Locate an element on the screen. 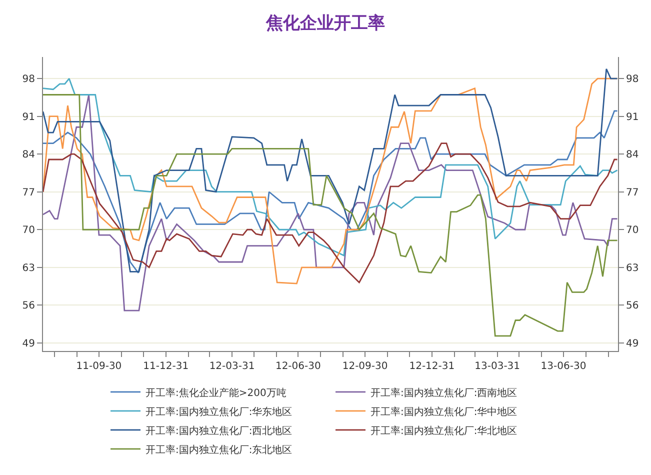  legend-label: 开工率:国内独立焦化厂:西北地区 is located at coordinates (219, 430).